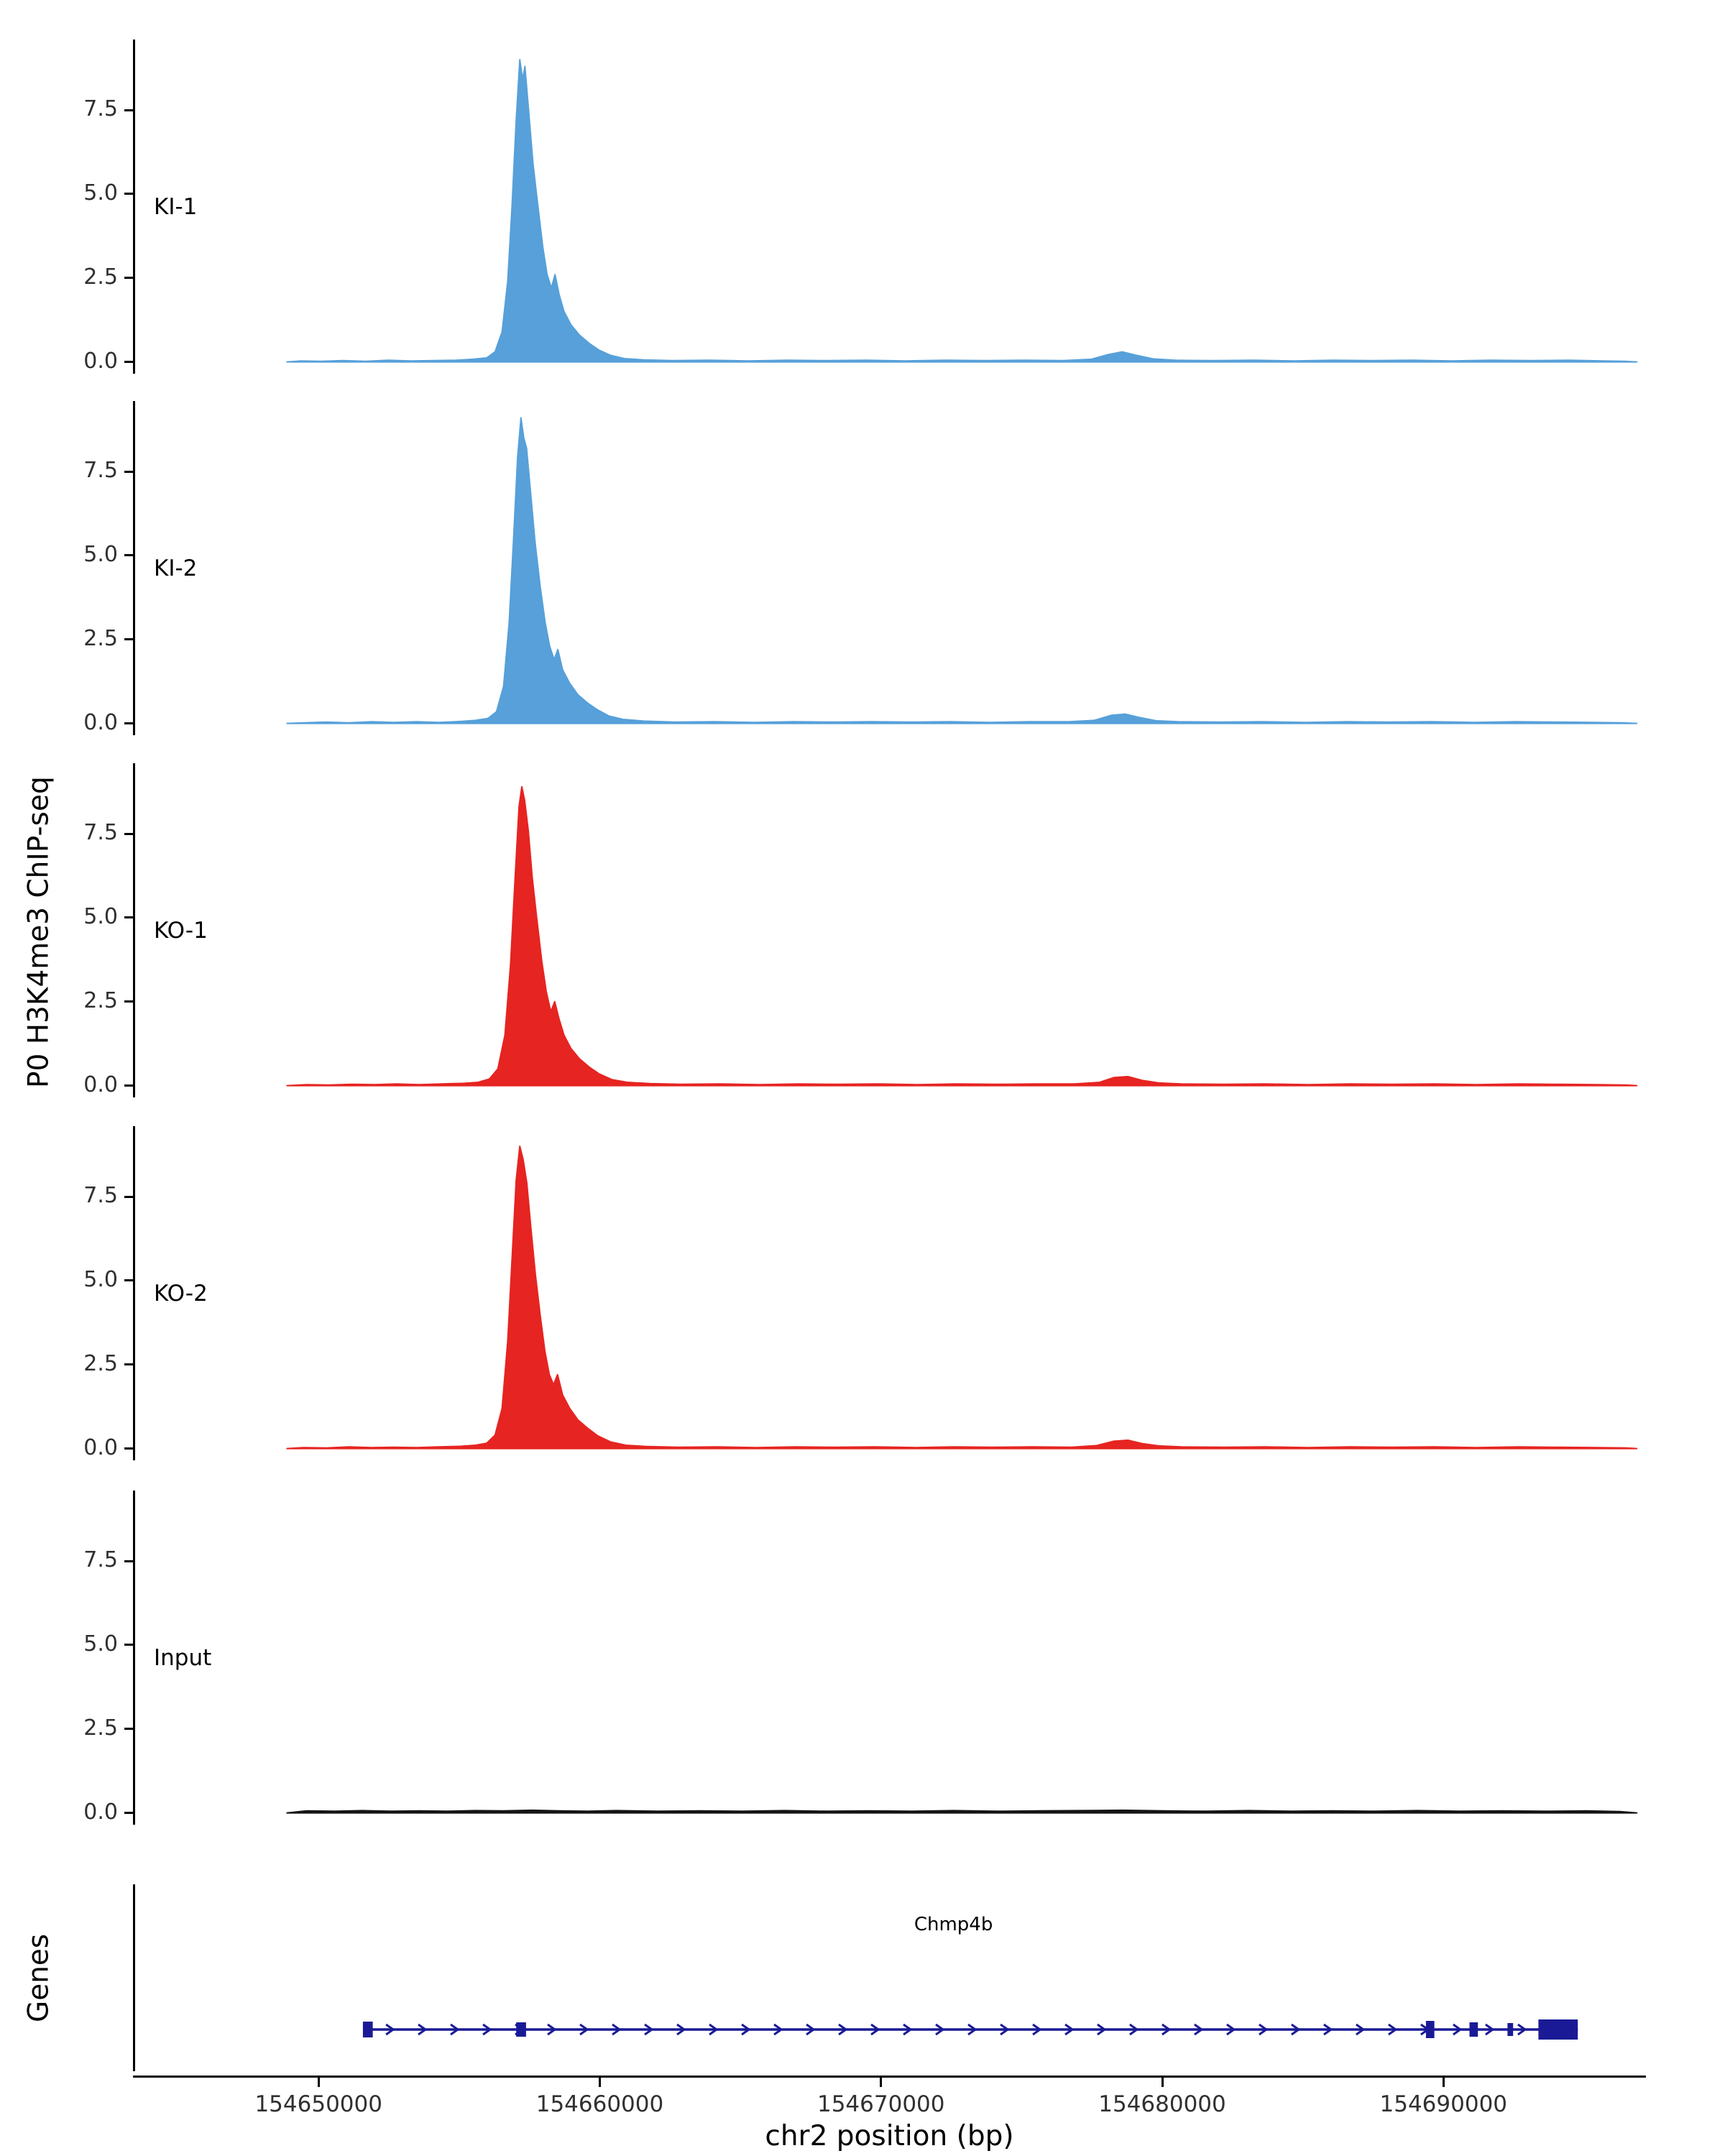  I want to click on track-panel-ki-1: 0.0 2.5 5.0 7.5 KI-1, so click(865, 207).